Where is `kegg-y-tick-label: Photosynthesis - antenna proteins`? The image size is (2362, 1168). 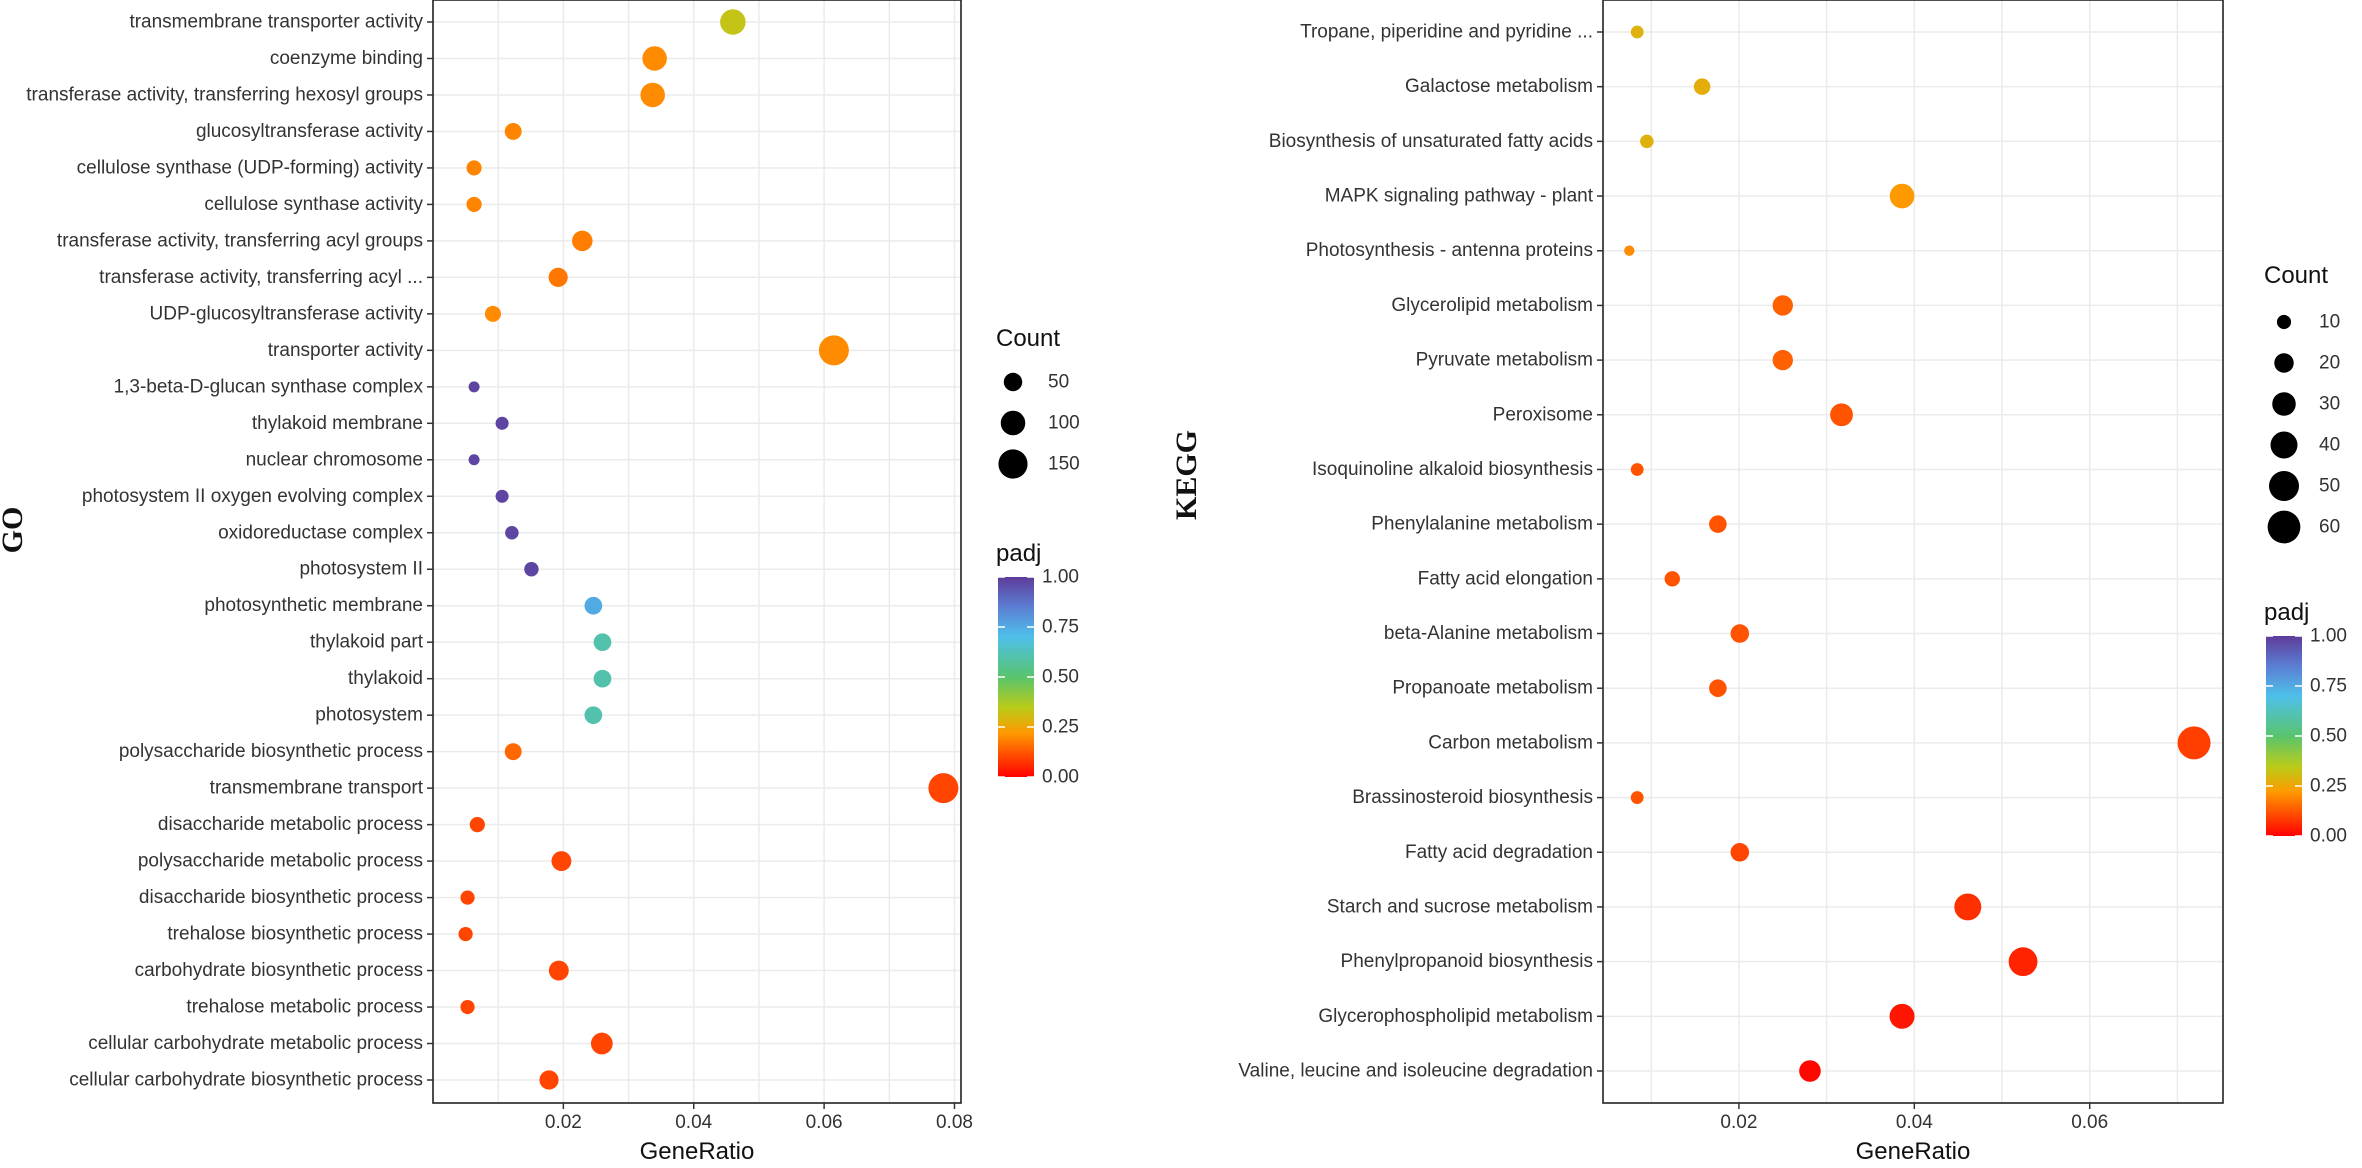 kegg-y-tick-label: Photosynthesis - antenna proteins is located at coordinates (1449, 250).